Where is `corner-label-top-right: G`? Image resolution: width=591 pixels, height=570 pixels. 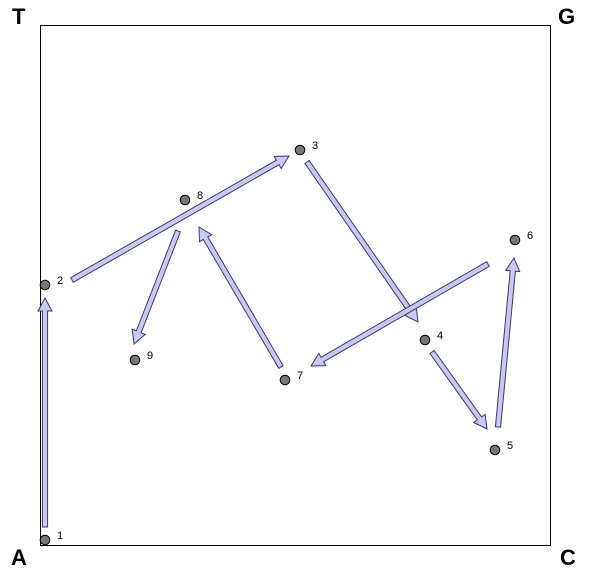 corner-label-top-right: G is located at coordinates (566, 16).